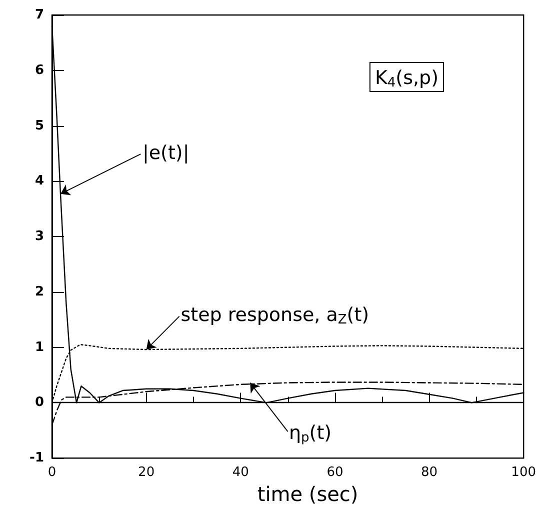  Describe the element at coordinates (39, 181) in the screenshot. I see `y-tick-label: 4` at that location.